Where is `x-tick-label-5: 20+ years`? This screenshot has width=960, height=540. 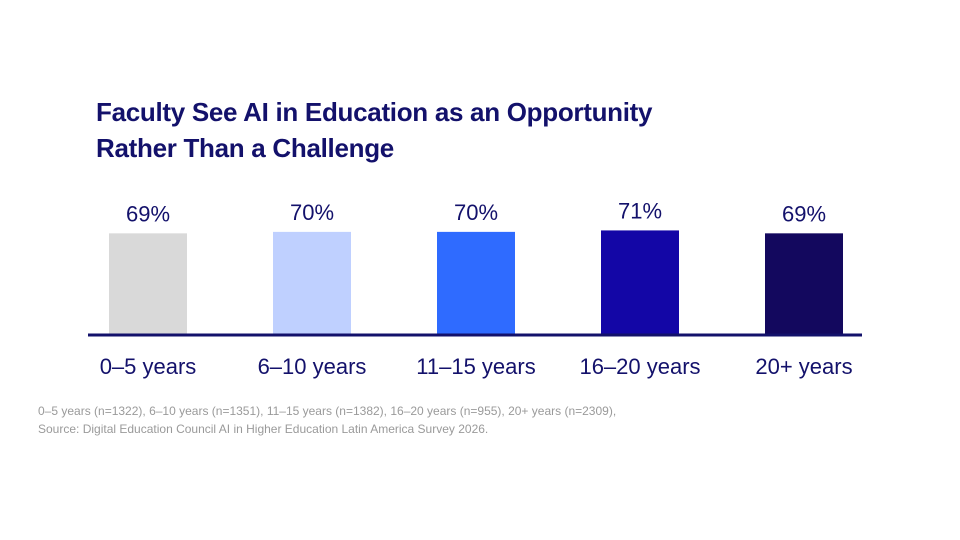
x-tick-label-5: 20+ years is located at coordinates (803, 366).